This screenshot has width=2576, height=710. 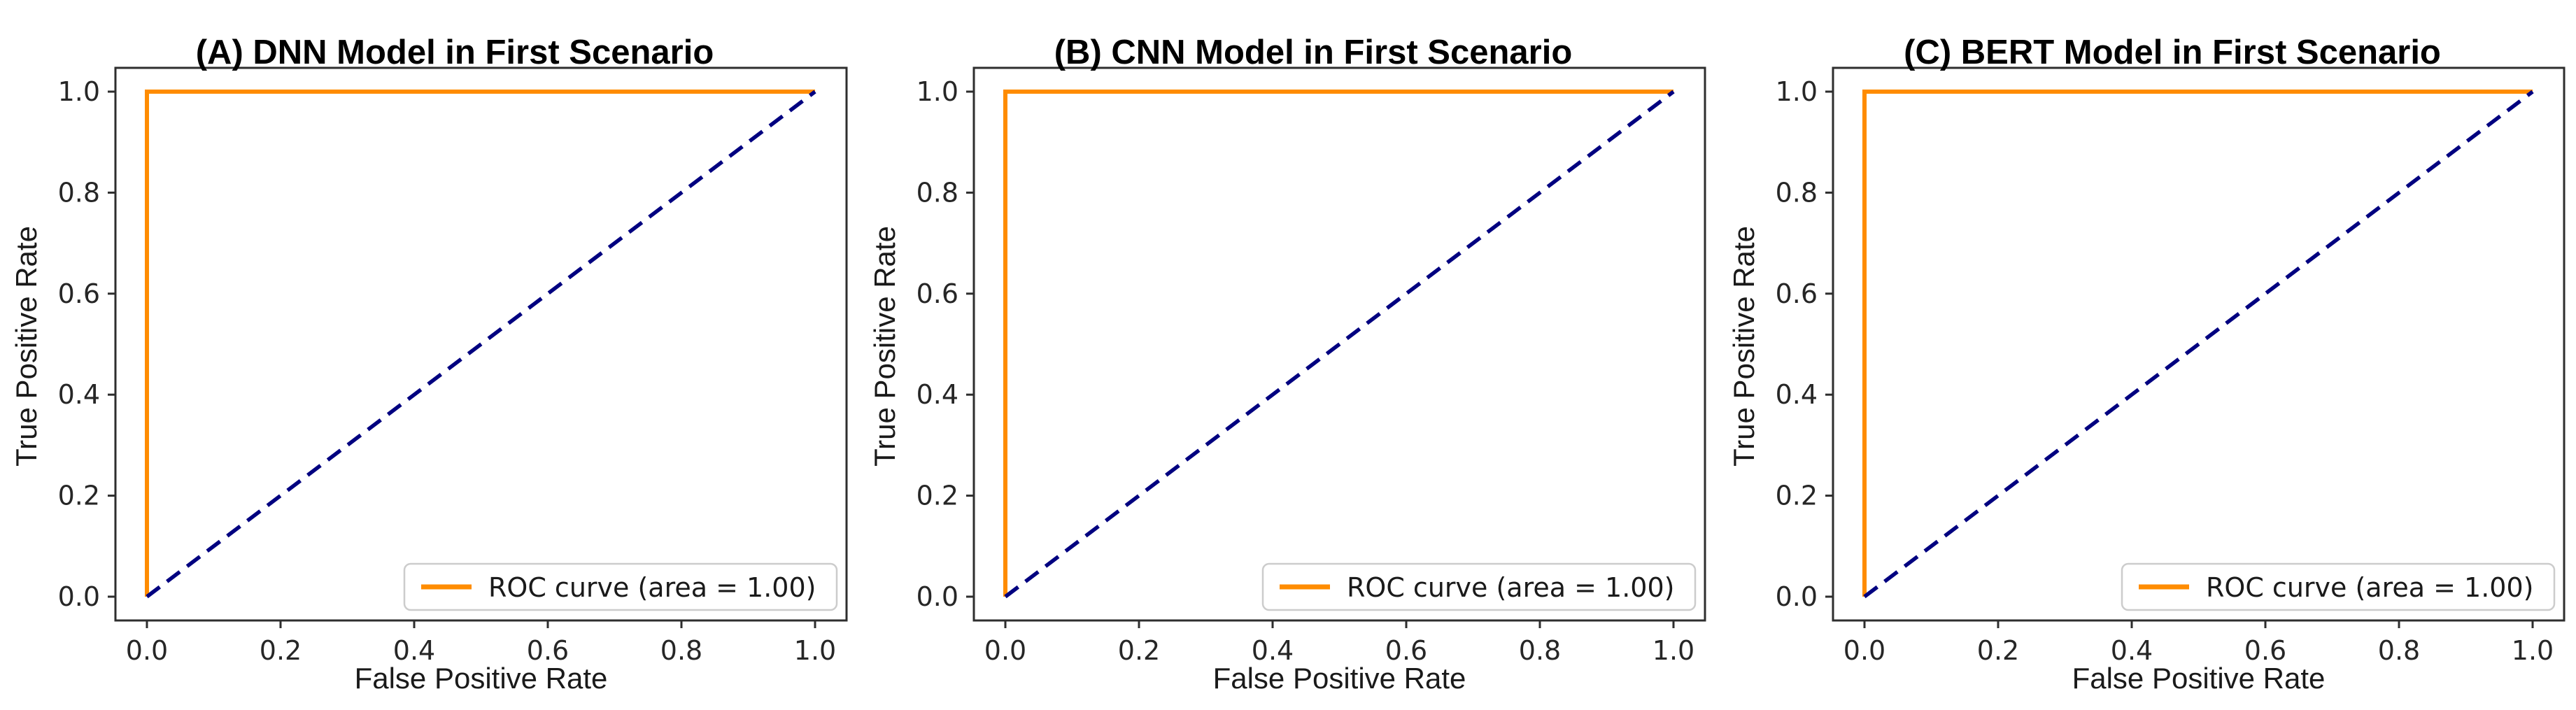 What do you see at coordinates (2196, 52) in the screenshot?
I see `panel-title-text: BERT Model in First Scenario` at bounding box center [2196, 52].